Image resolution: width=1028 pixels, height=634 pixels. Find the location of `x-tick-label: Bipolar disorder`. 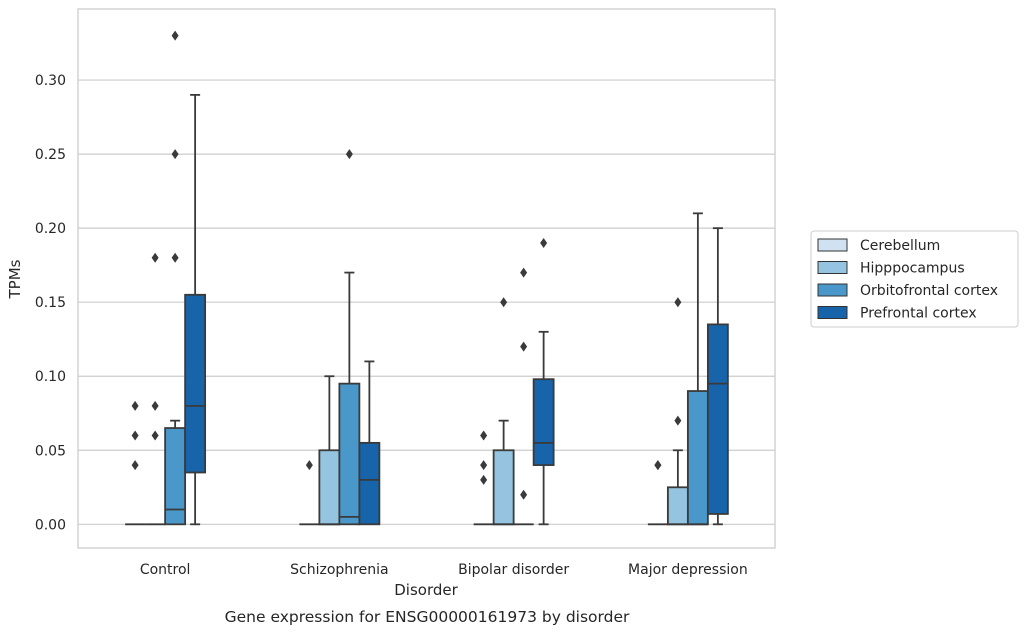

x-tick-label: Bipolar disorder is located at coordinates (513, 570).